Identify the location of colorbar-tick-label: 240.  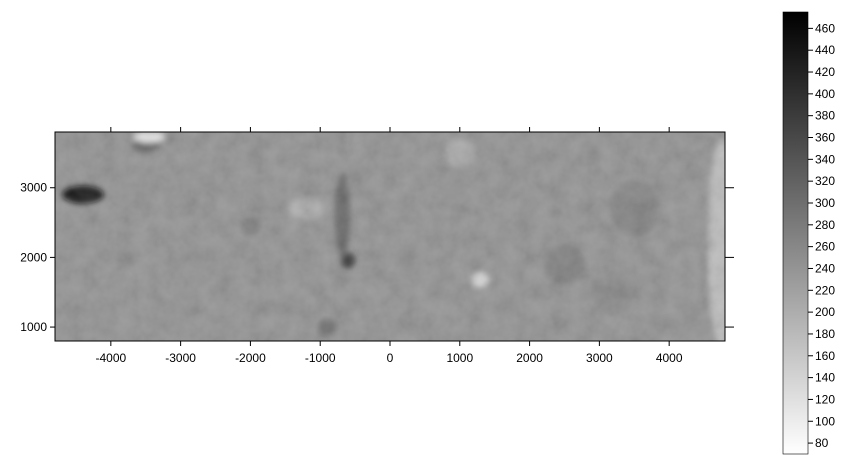
(825, 268).